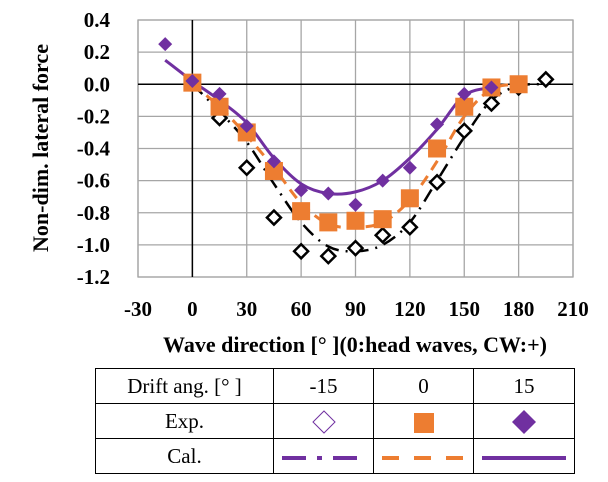  I want to click on drift-value-0: 0, so click(423, 386).